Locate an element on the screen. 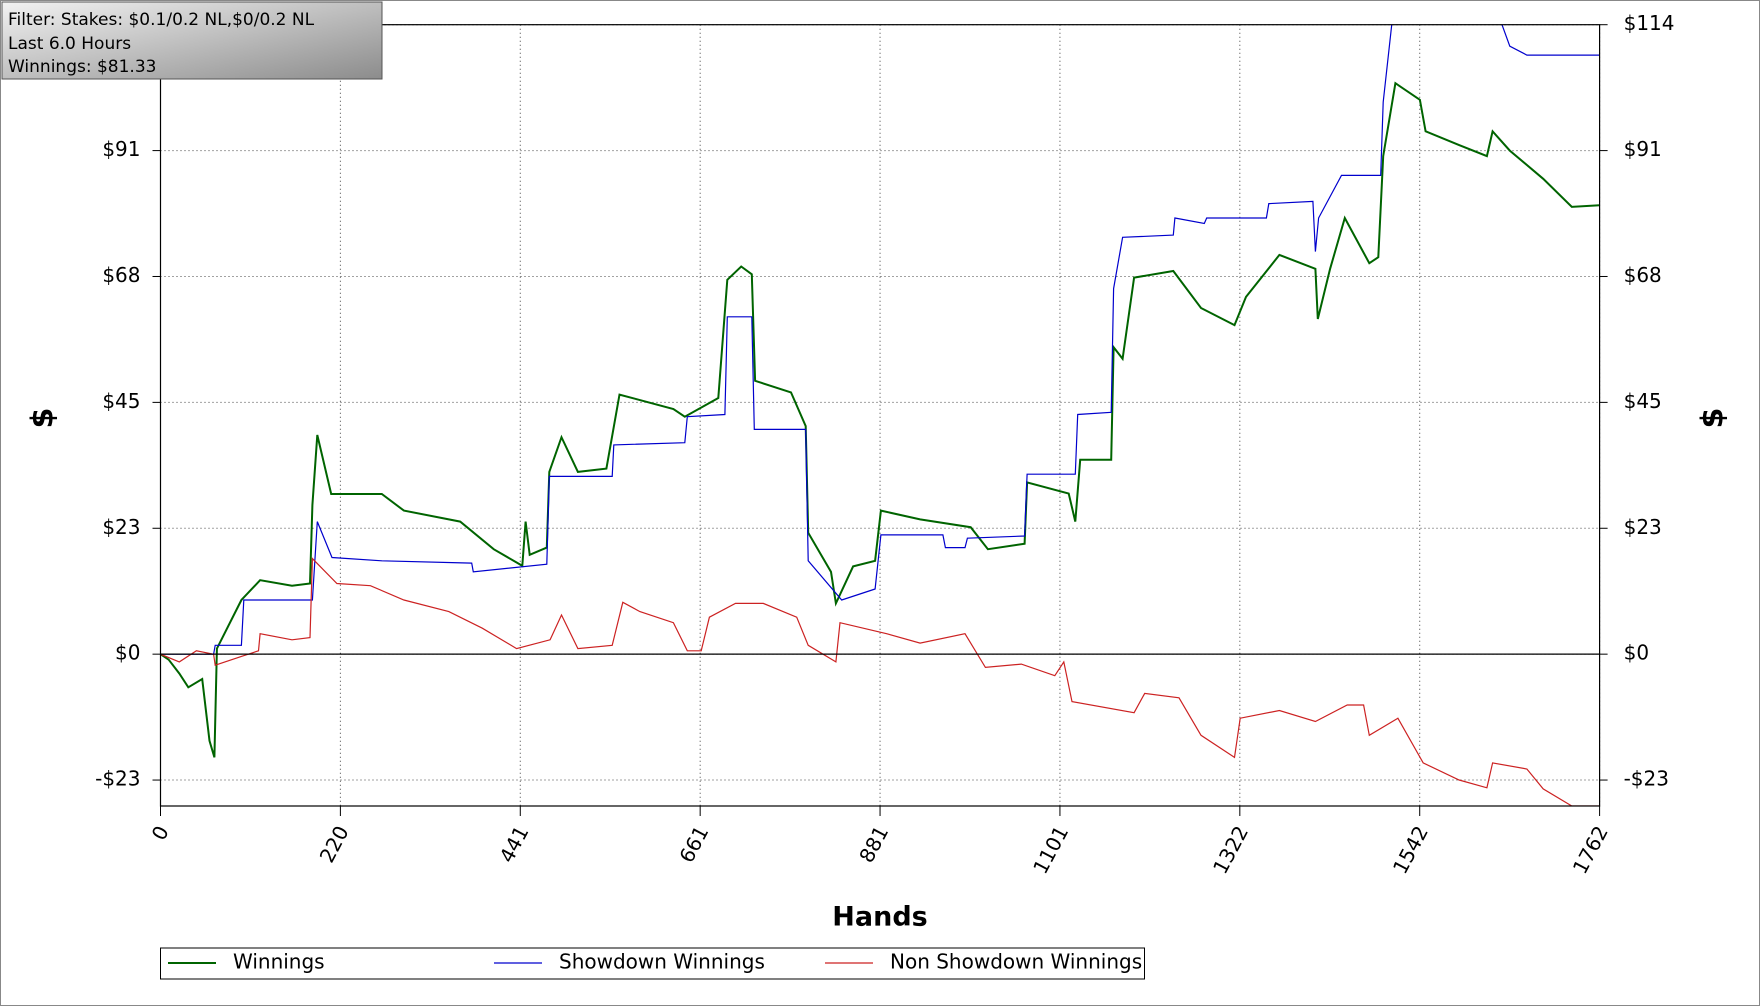 This screenshot has height=1006, width=1760. y-tick-label: $0 is located at coordinates (127, 653).